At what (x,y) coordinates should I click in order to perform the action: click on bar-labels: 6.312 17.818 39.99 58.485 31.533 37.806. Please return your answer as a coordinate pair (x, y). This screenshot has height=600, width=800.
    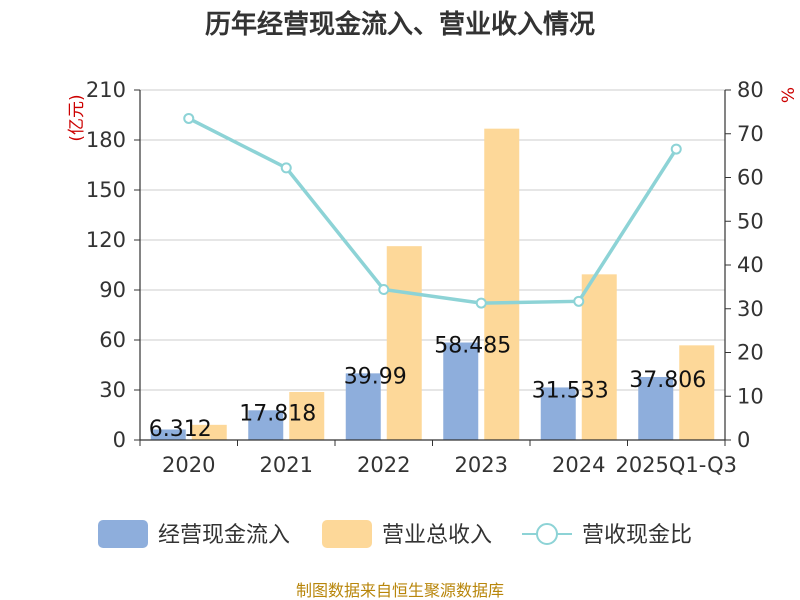
    Looking at the image, I should click on (427, 388).